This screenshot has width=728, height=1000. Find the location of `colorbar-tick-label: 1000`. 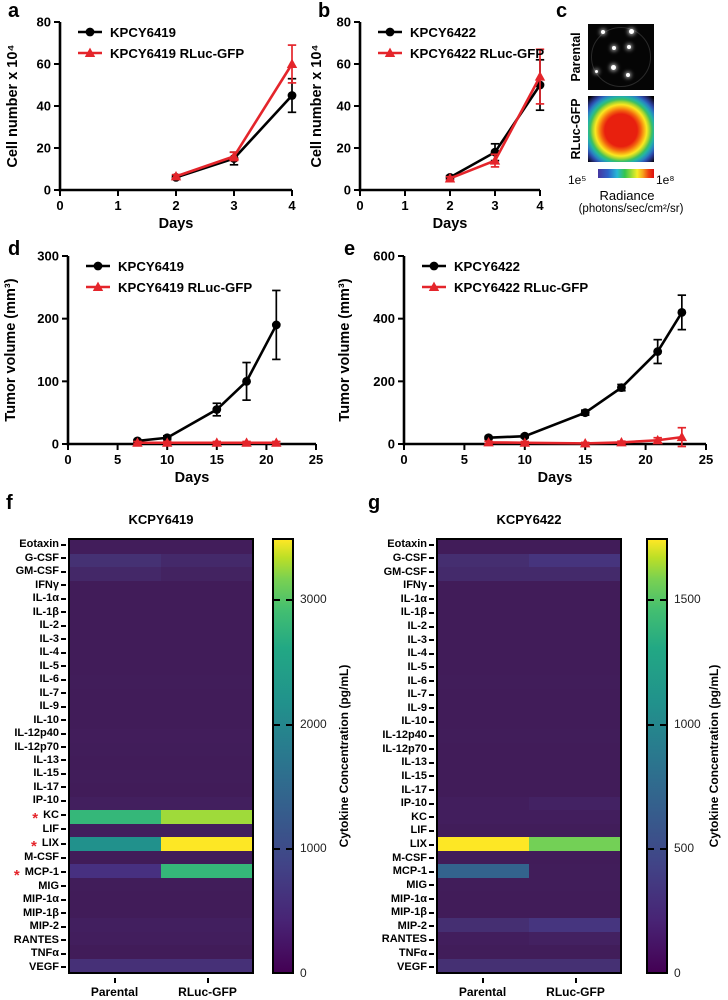

colorbar-tick-label: 1000 is located at coordinates (313, 848).